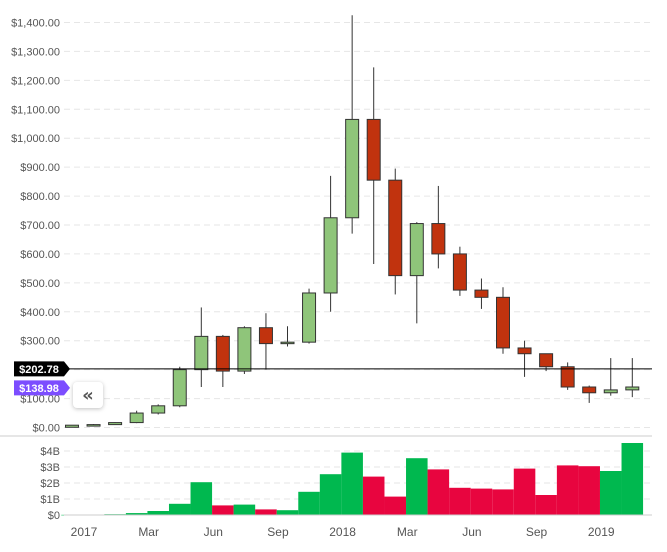 The height and width of the screenshot is (552, 667). What do you see at coordinates (40, 313) in the screenshot?
I see `price-axis-tick-label: $400.00` at bounding box center [40, 313].